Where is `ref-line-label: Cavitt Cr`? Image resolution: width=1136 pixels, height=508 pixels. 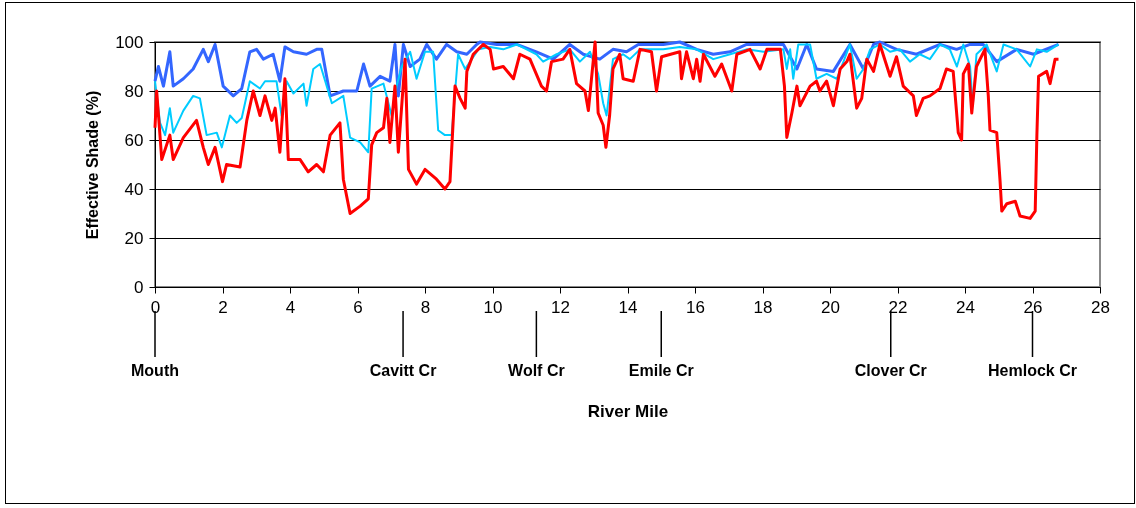
ref-line-label: Cavitt Cr is located at coordinates (403, 370).